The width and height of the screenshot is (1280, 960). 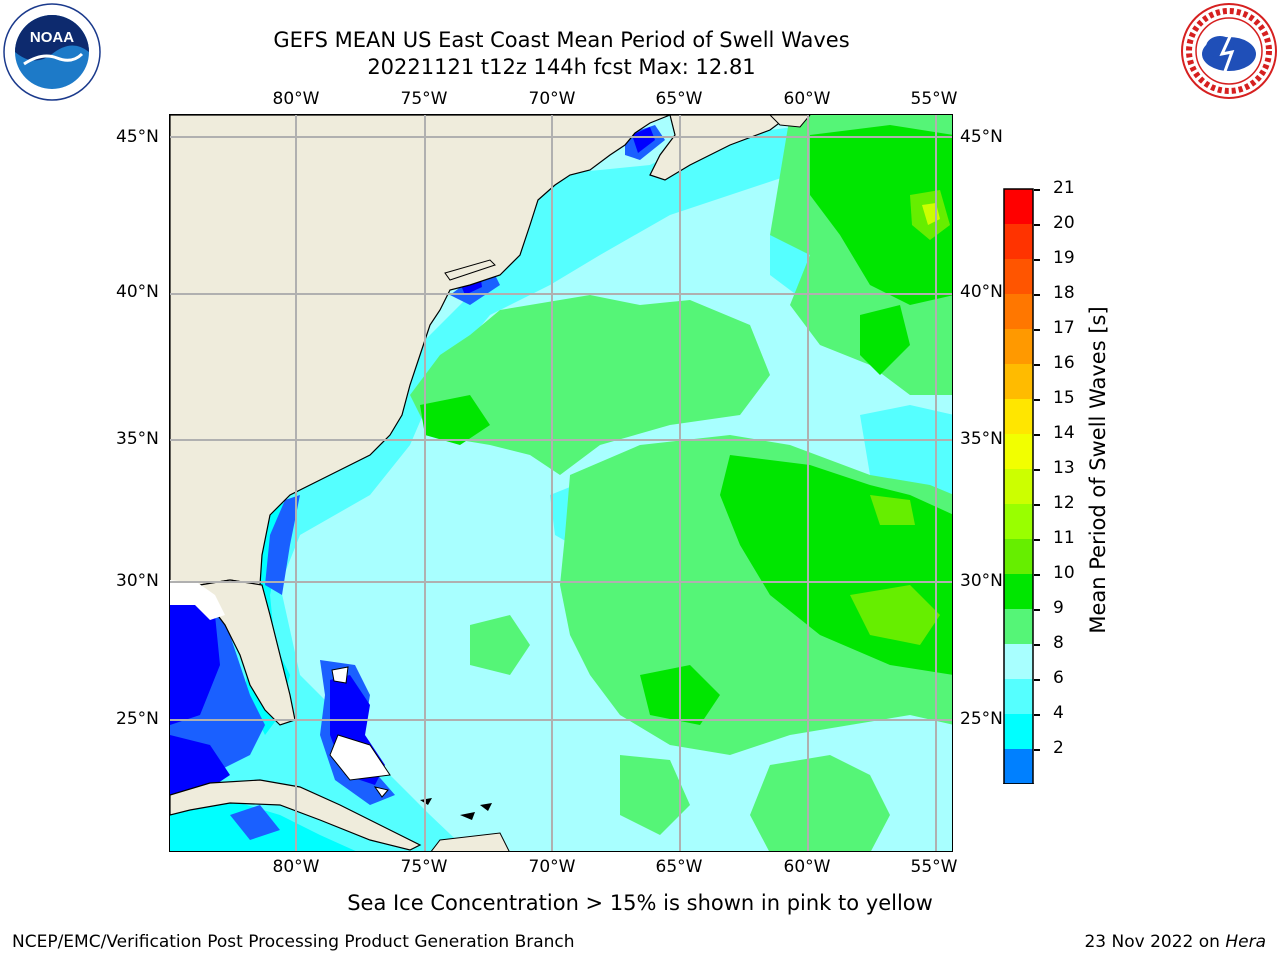 I want to click on colorbar-label: Mean Period of Swell Waves [s], so click(x=1098, y=470).